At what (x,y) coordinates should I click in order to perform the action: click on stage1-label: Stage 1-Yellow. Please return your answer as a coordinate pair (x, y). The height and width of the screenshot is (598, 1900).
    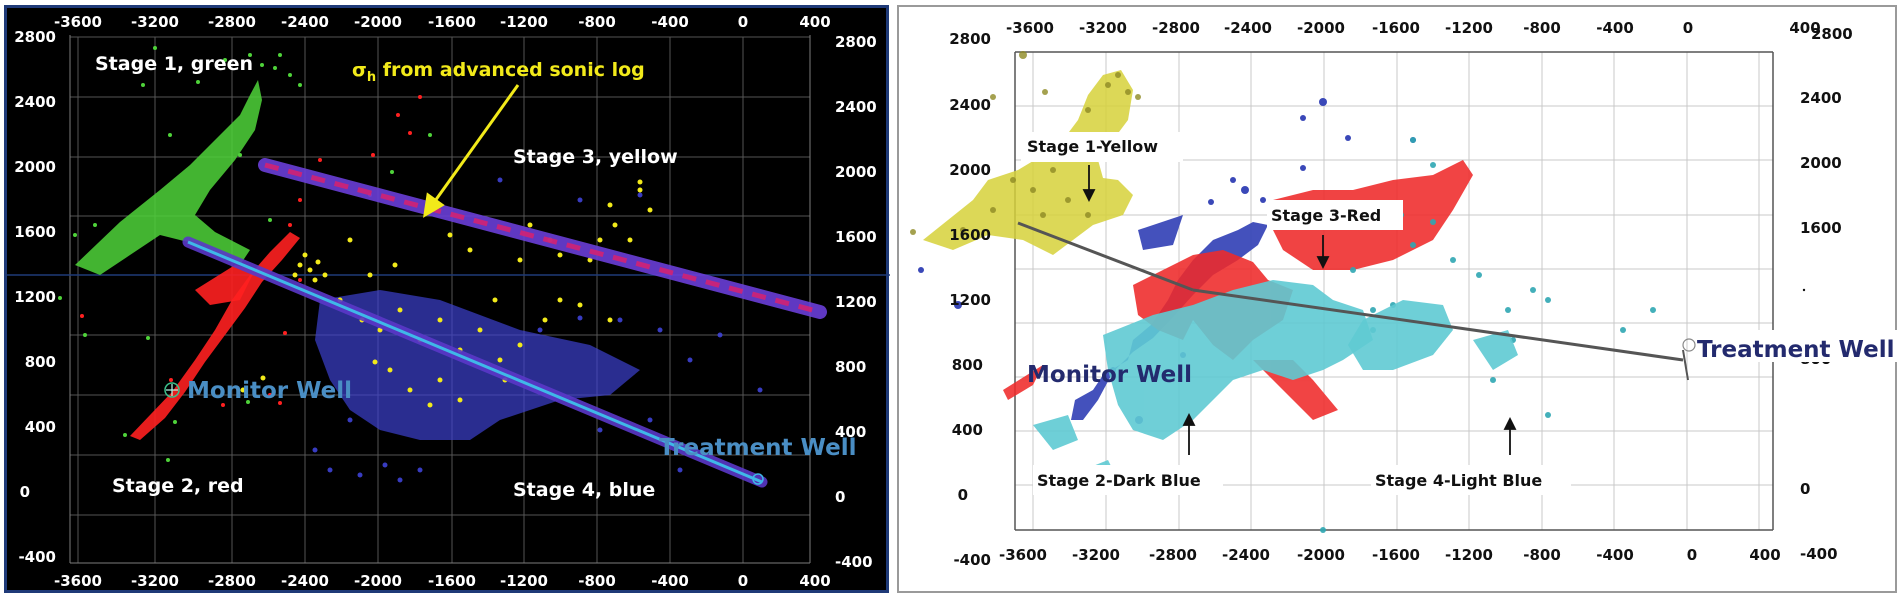
    Looking at the image, I should click on (1092, 146).